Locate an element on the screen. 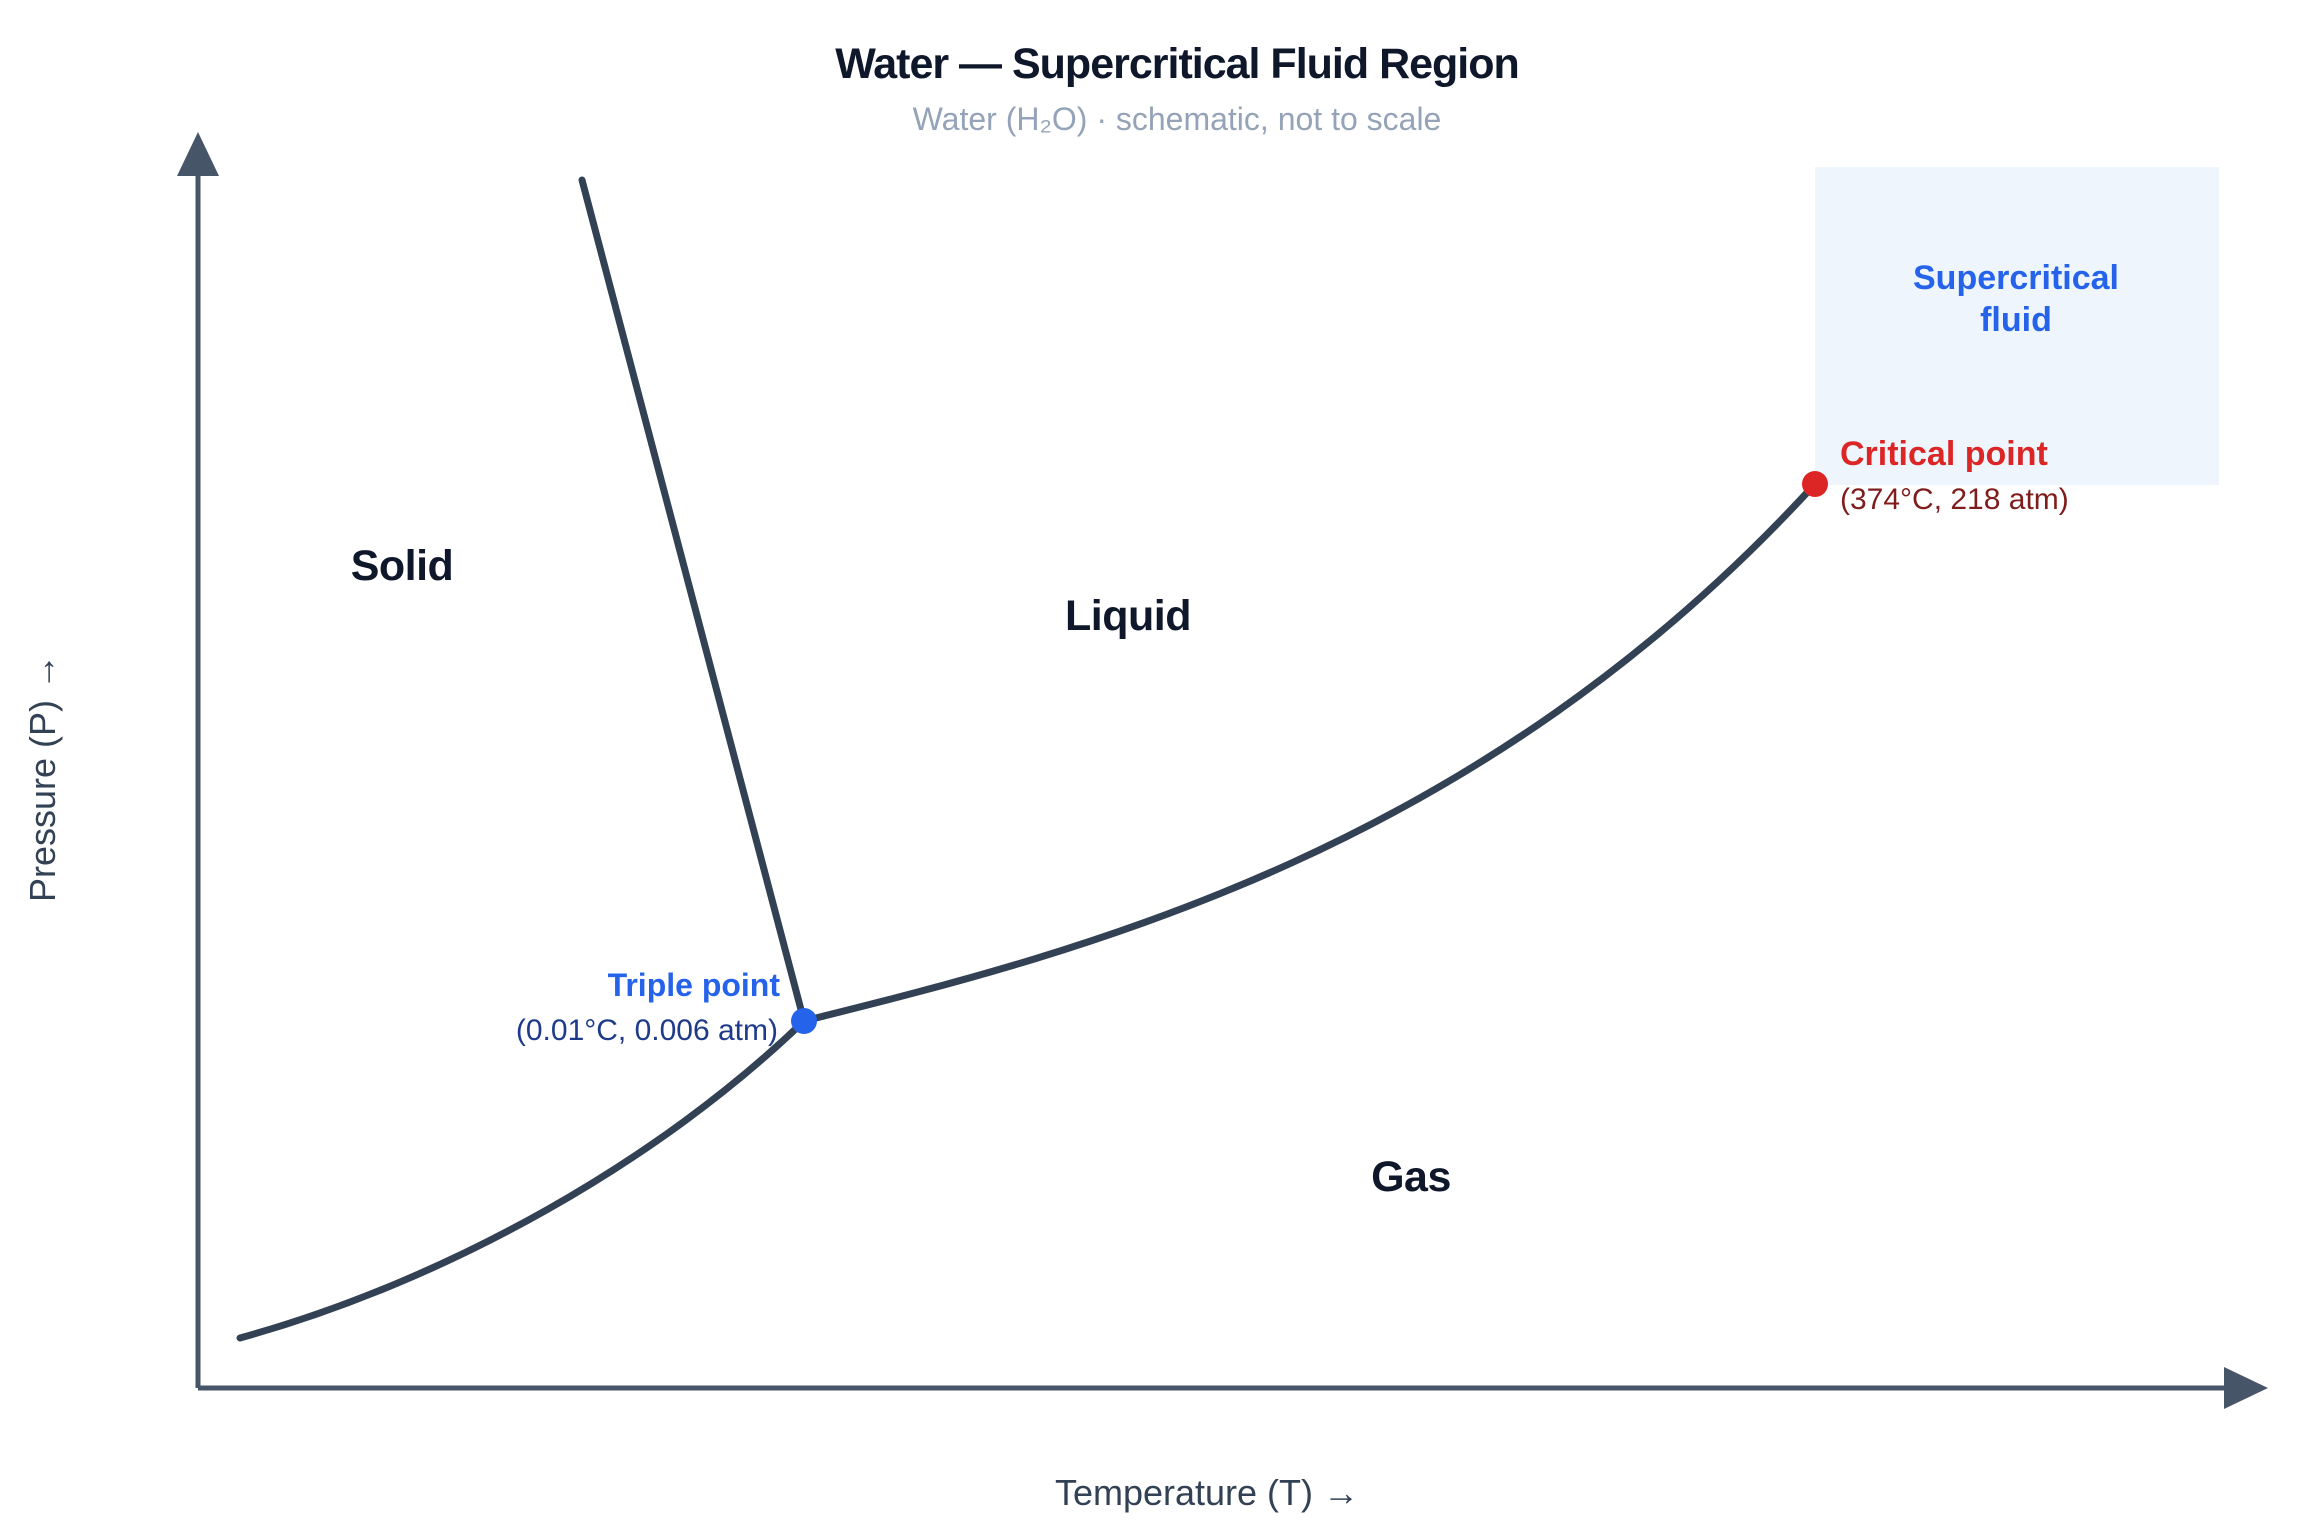  solid-region-label: Solid is located at coordinates (402, 566).